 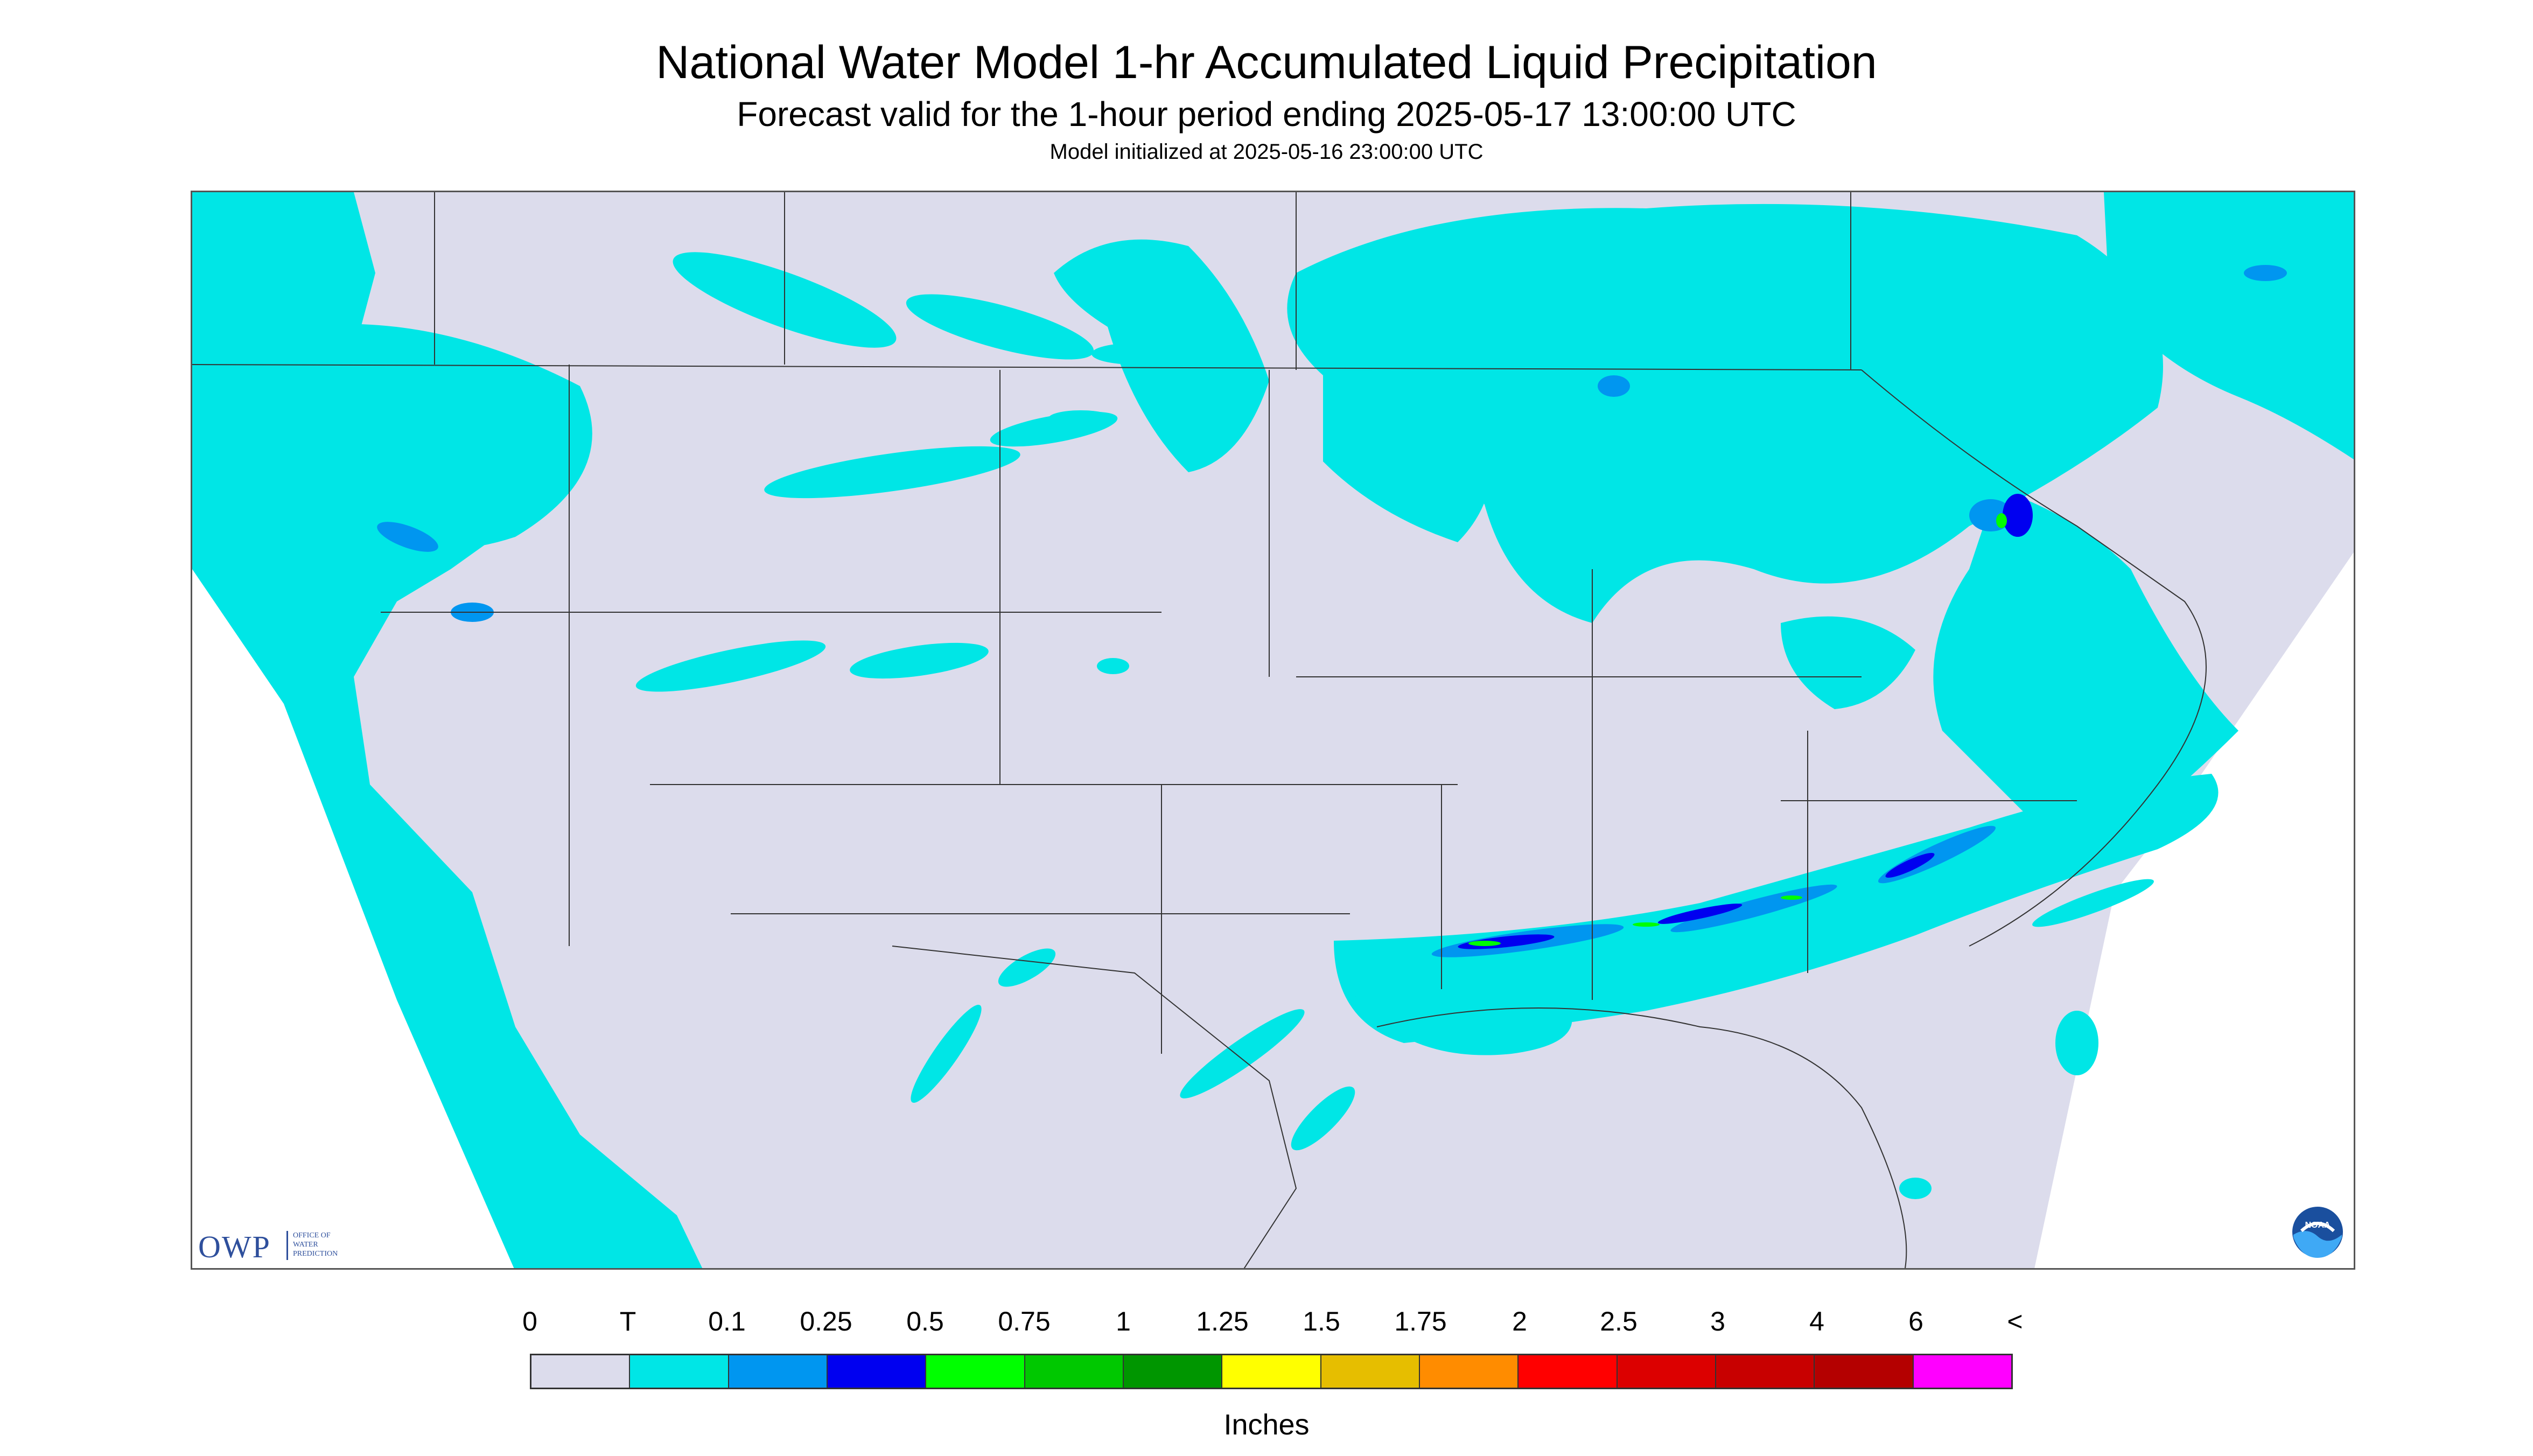 What do you see at coordinates (529, 1321) in the screenshot?
I see `legend-label: 0` at bounding box center [529, 1321].